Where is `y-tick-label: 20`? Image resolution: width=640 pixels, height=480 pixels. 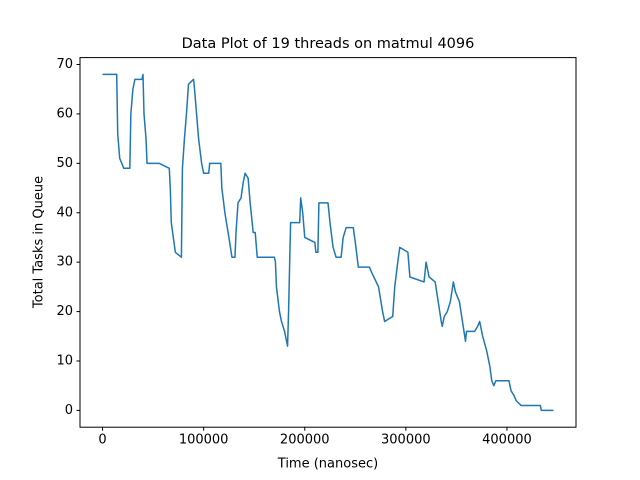 y-tick-label: 20 is located at coordinates (64, 311).